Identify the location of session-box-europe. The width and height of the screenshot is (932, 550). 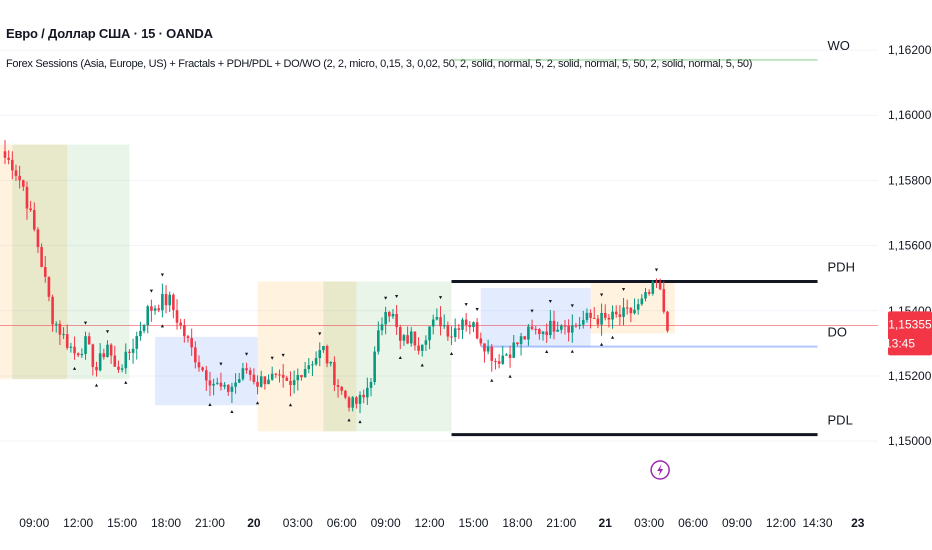
(40, 262).